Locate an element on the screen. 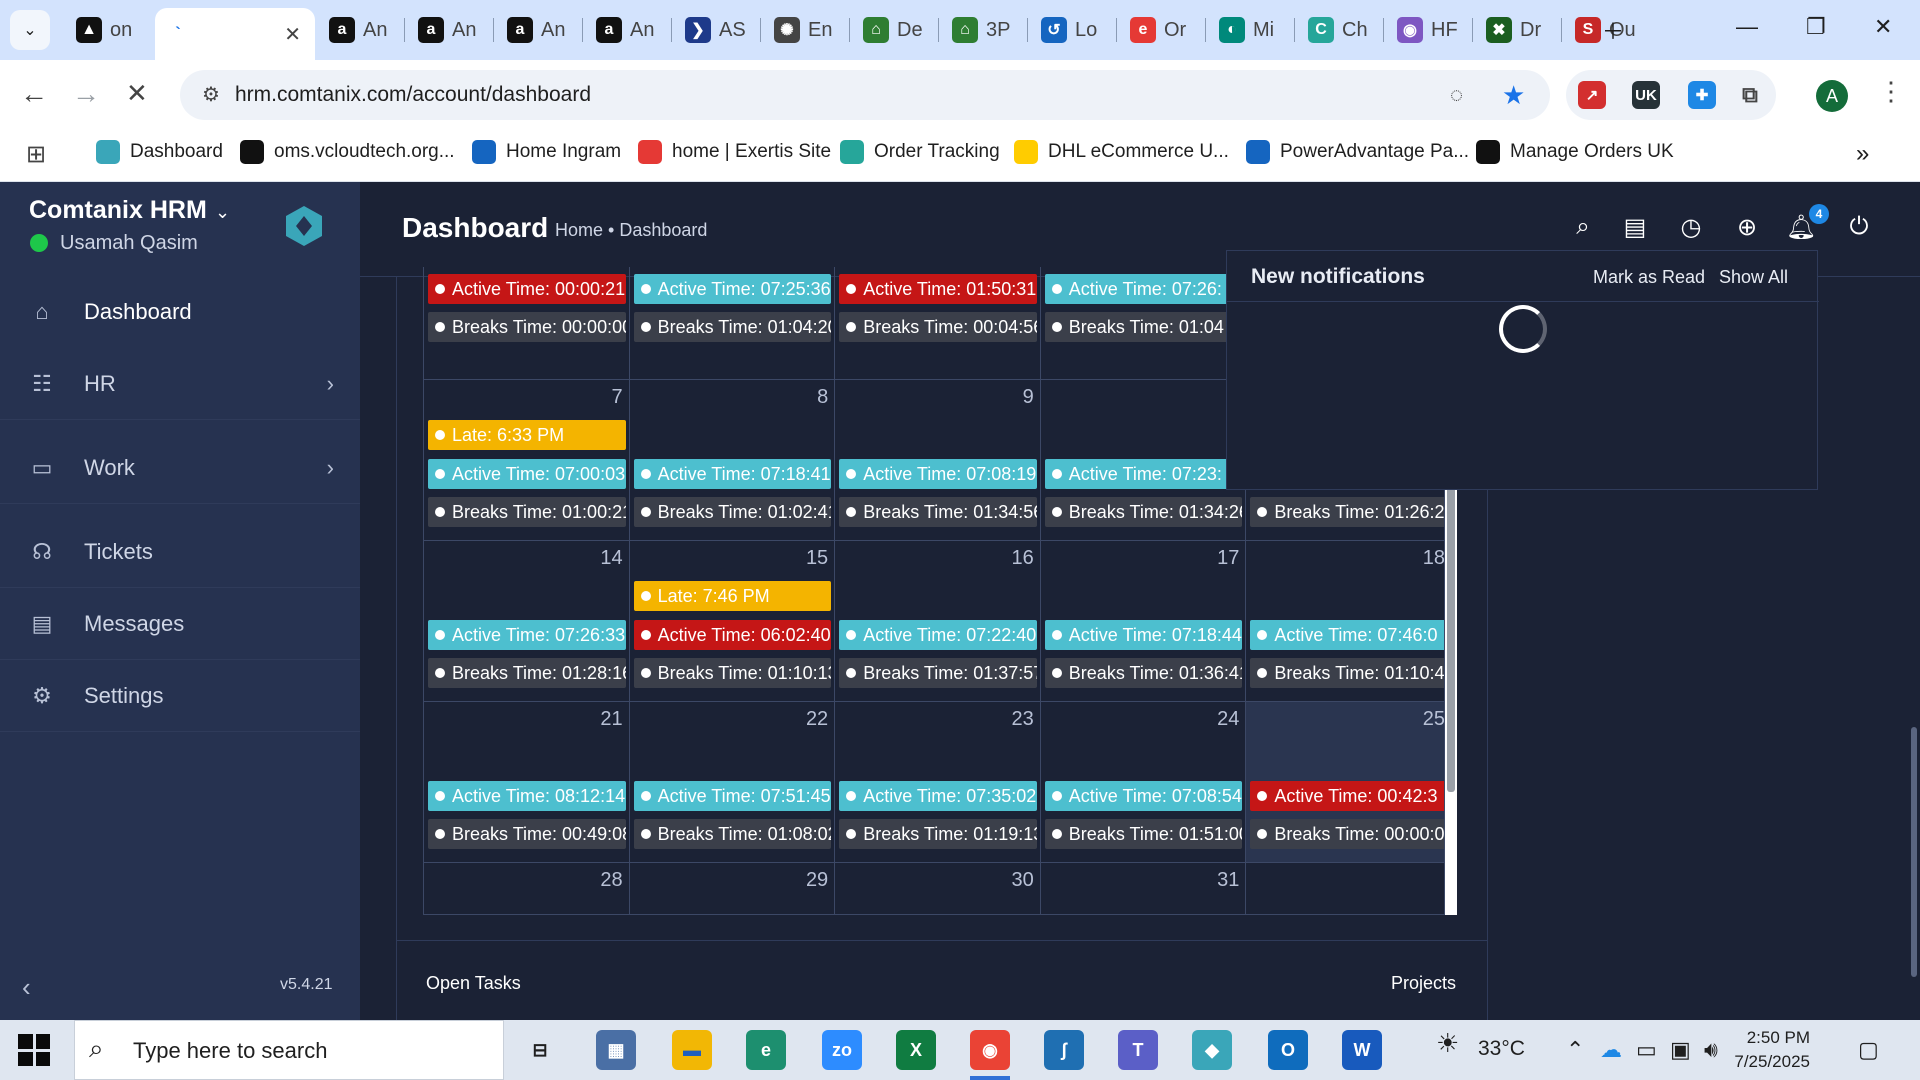  calendar-day-cell: 31 is located at coordinates (1144, 888).